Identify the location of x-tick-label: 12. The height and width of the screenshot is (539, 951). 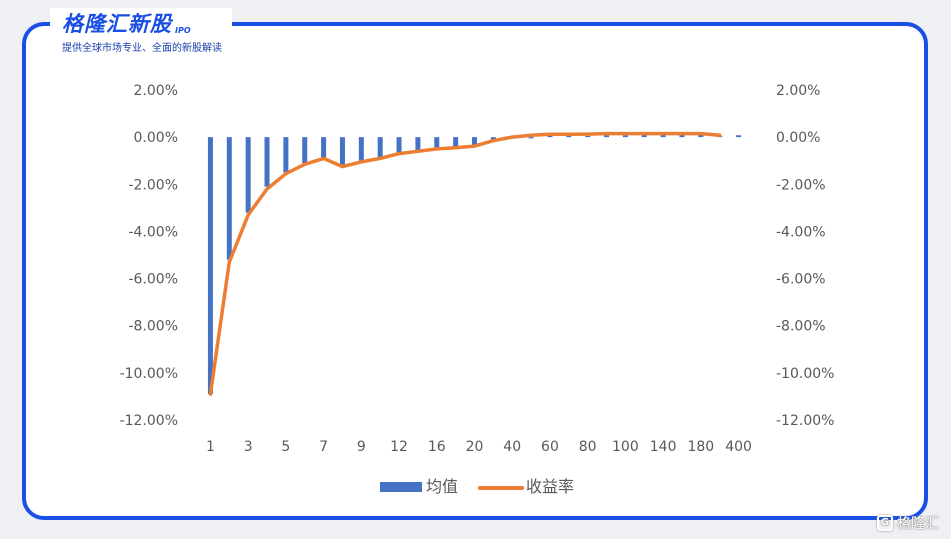
(399, 447).